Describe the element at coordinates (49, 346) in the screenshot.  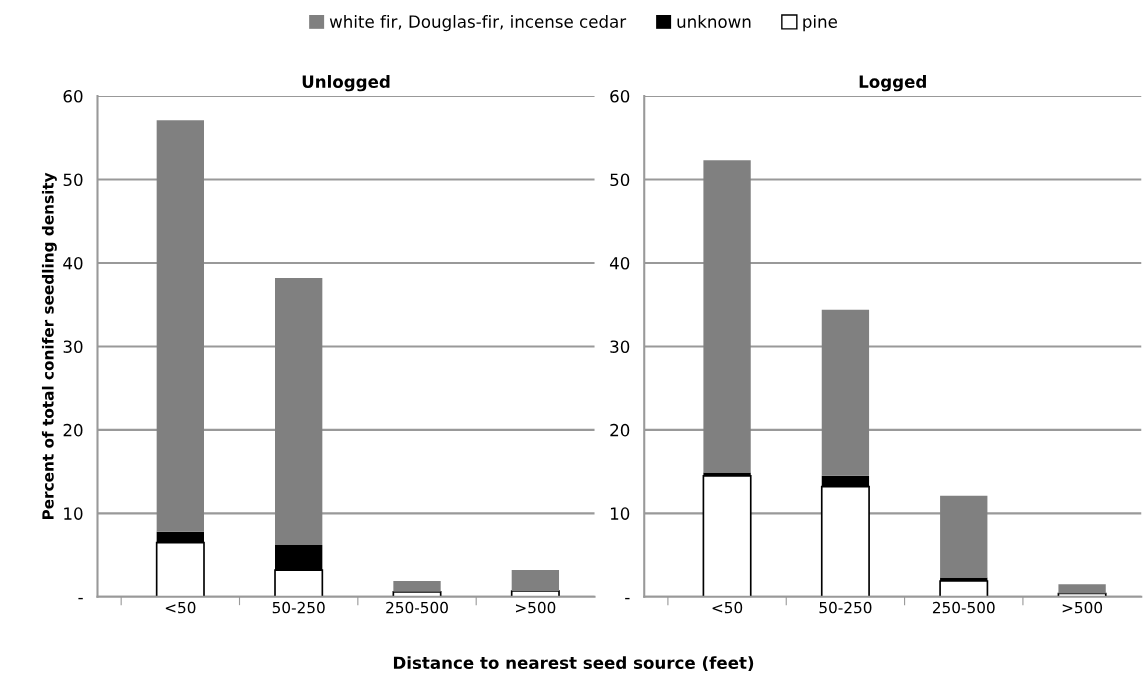
I see `y-axis-title: Percent of total conifer seedling density` at that location.